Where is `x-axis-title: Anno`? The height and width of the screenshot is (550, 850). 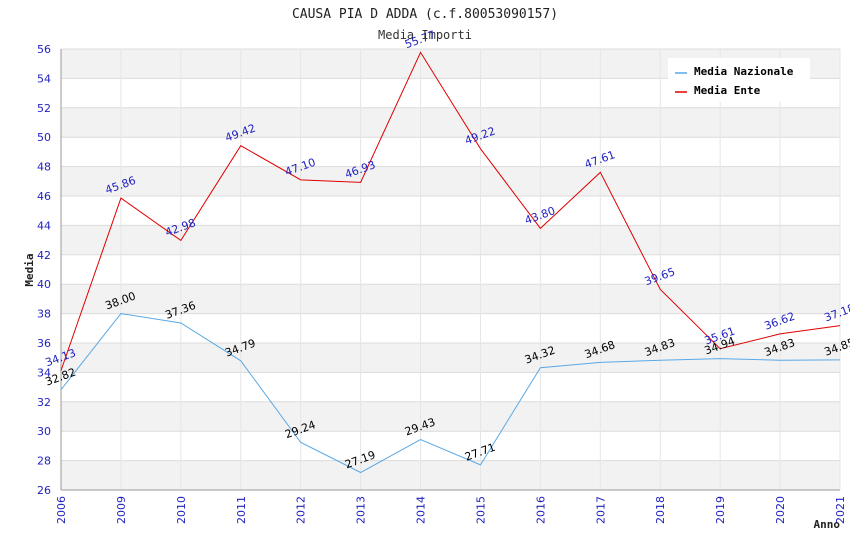 x-axis-title: Anno is located at coordinates (827, 524).